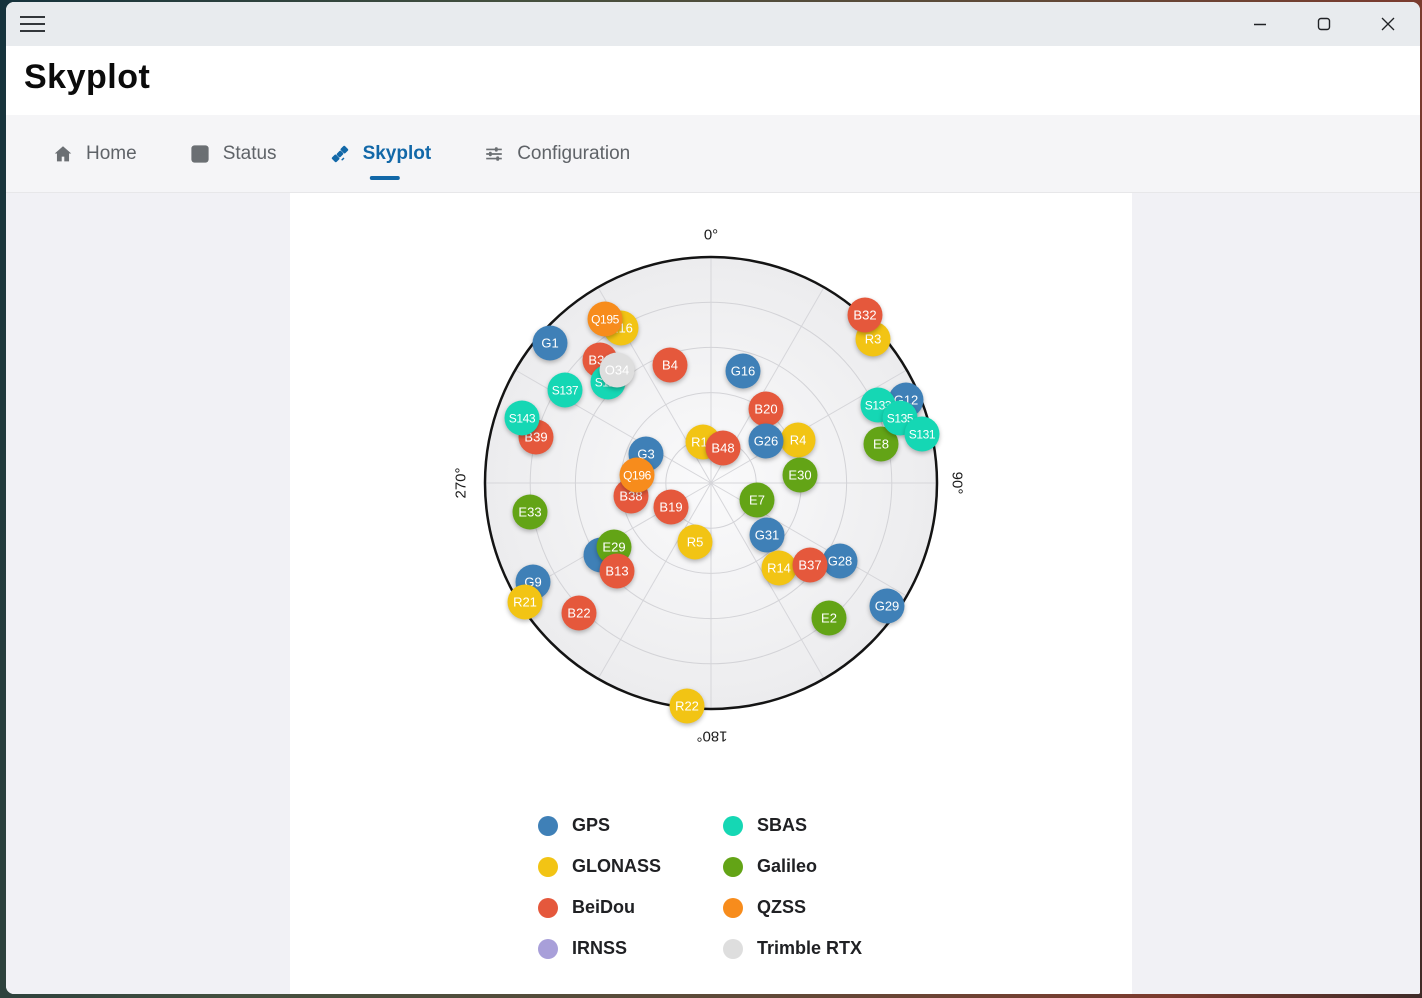 The image size is (1422, 998). I want to click on legend-swatch-trimble-rtx, so click(733, 948).